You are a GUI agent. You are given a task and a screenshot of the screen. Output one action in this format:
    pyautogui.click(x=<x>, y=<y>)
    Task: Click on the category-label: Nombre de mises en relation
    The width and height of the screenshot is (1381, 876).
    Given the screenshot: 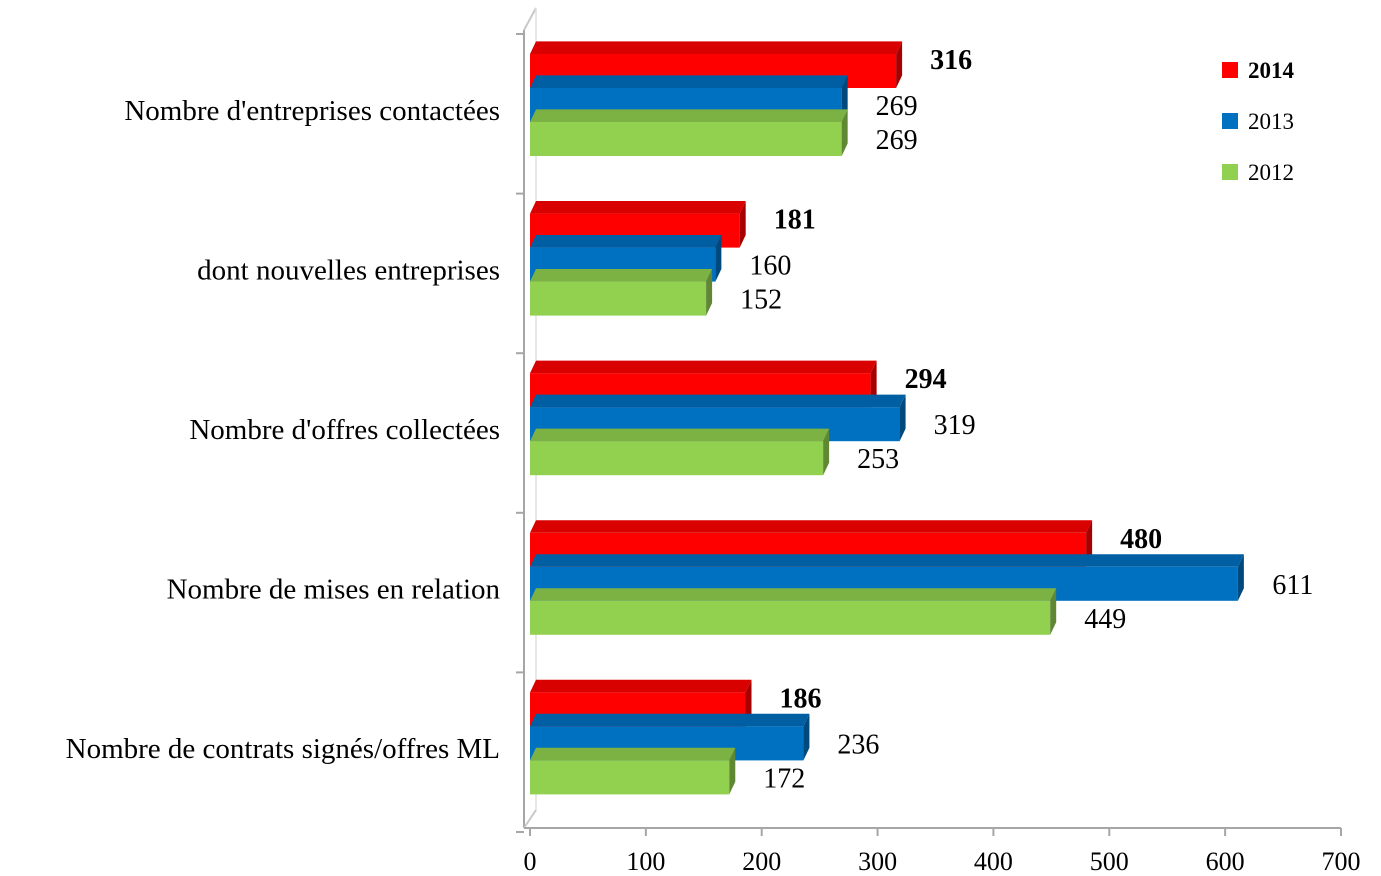 What is the action you would take?
    pyautogui.click(x=334, y=590)
    